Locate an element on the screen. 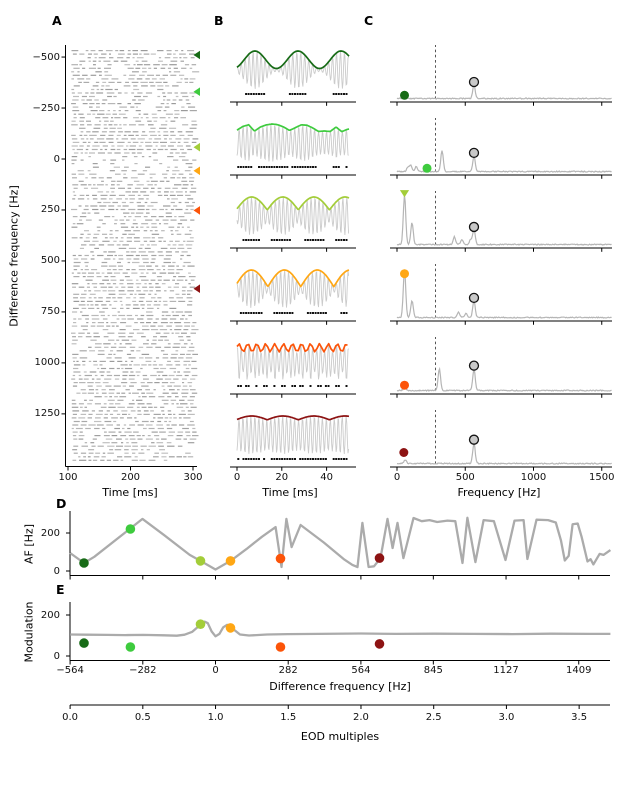 The height and width of the screenshot is (800, 629). tick-label: 3.0 is located at coordinates (506, 717).